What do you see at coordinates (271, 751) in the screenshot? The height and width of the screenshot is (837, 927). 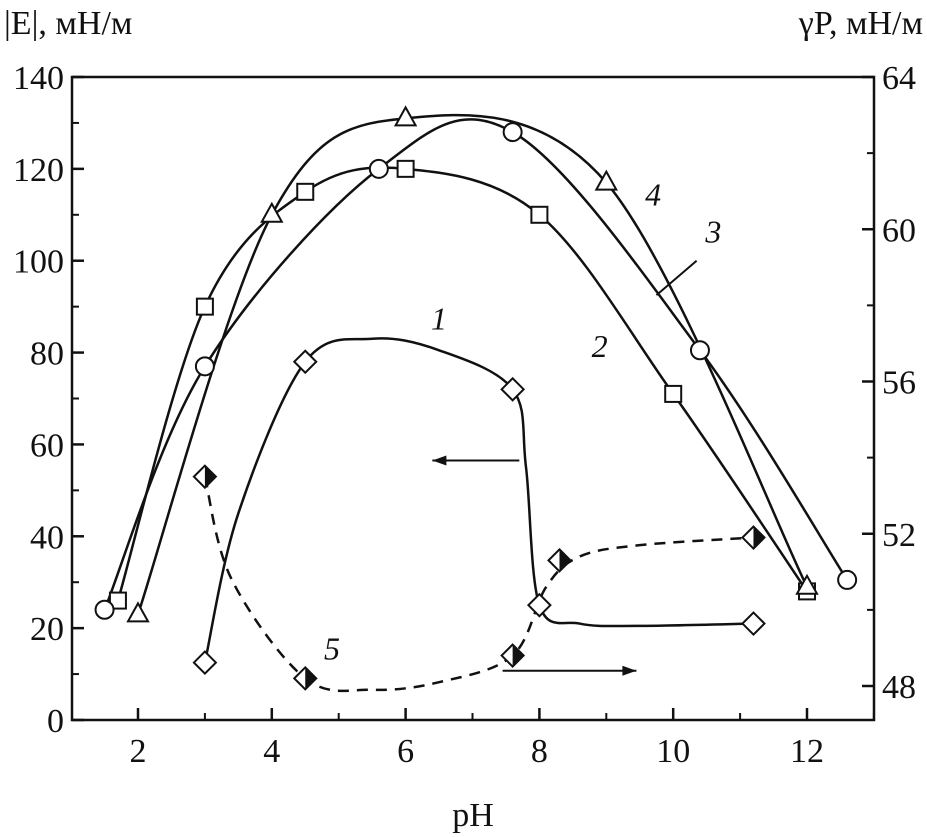 I see `x-tick-label: 4` at bounding box center [271, 751].